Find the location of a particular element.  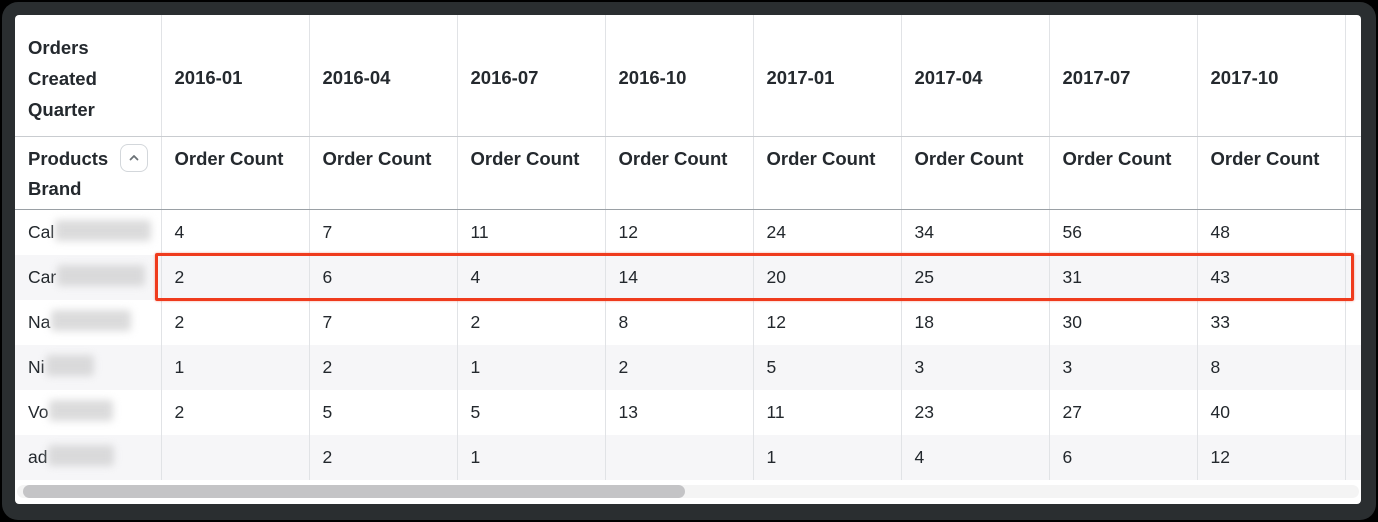

order-count-cell: 18 is located at coordinates (974, 322).